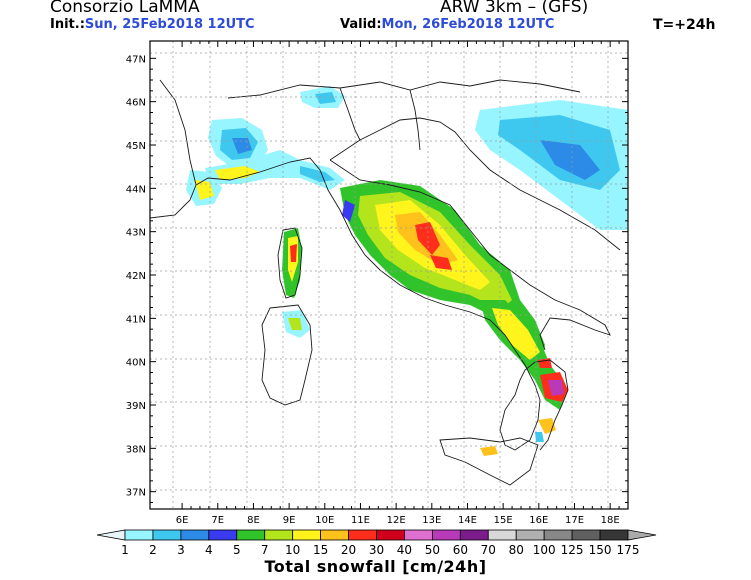  I want to click on snow-field-apennines-north, so click(275, 170).